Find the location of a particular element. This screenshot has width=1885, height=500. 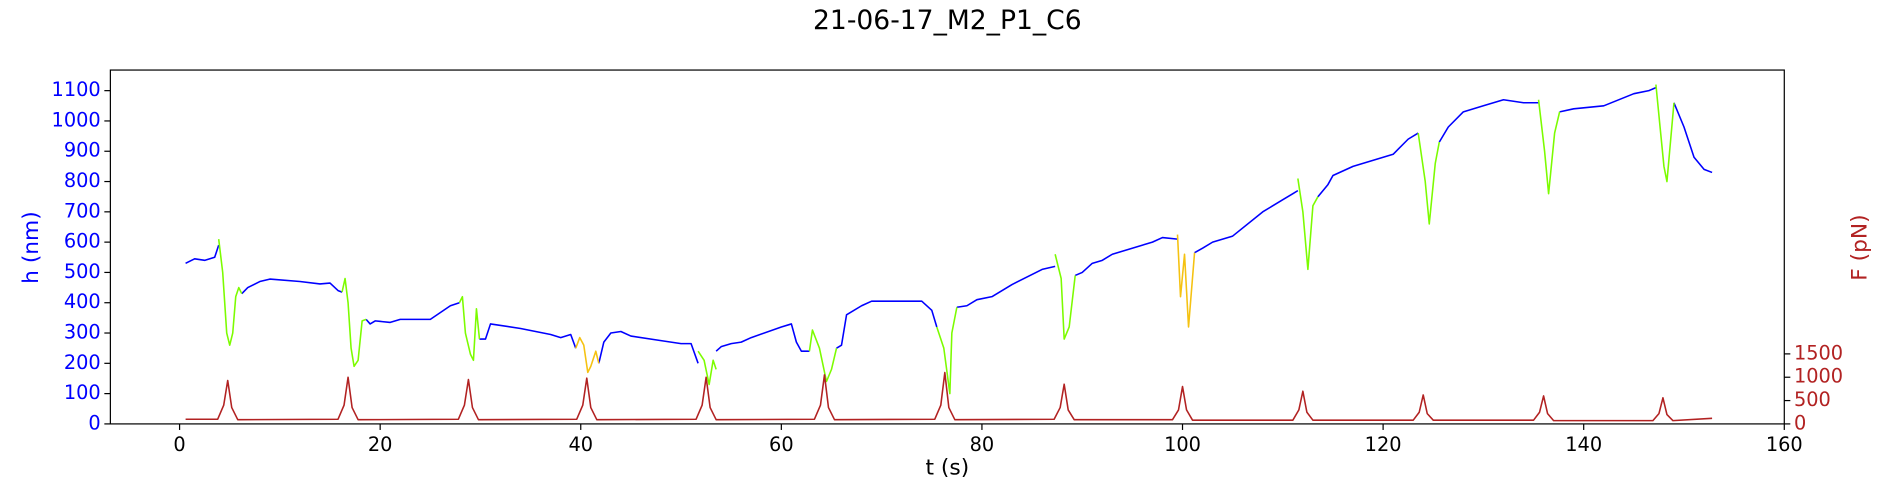

x-tick-label: 80 is located at coordinates (982, 444).